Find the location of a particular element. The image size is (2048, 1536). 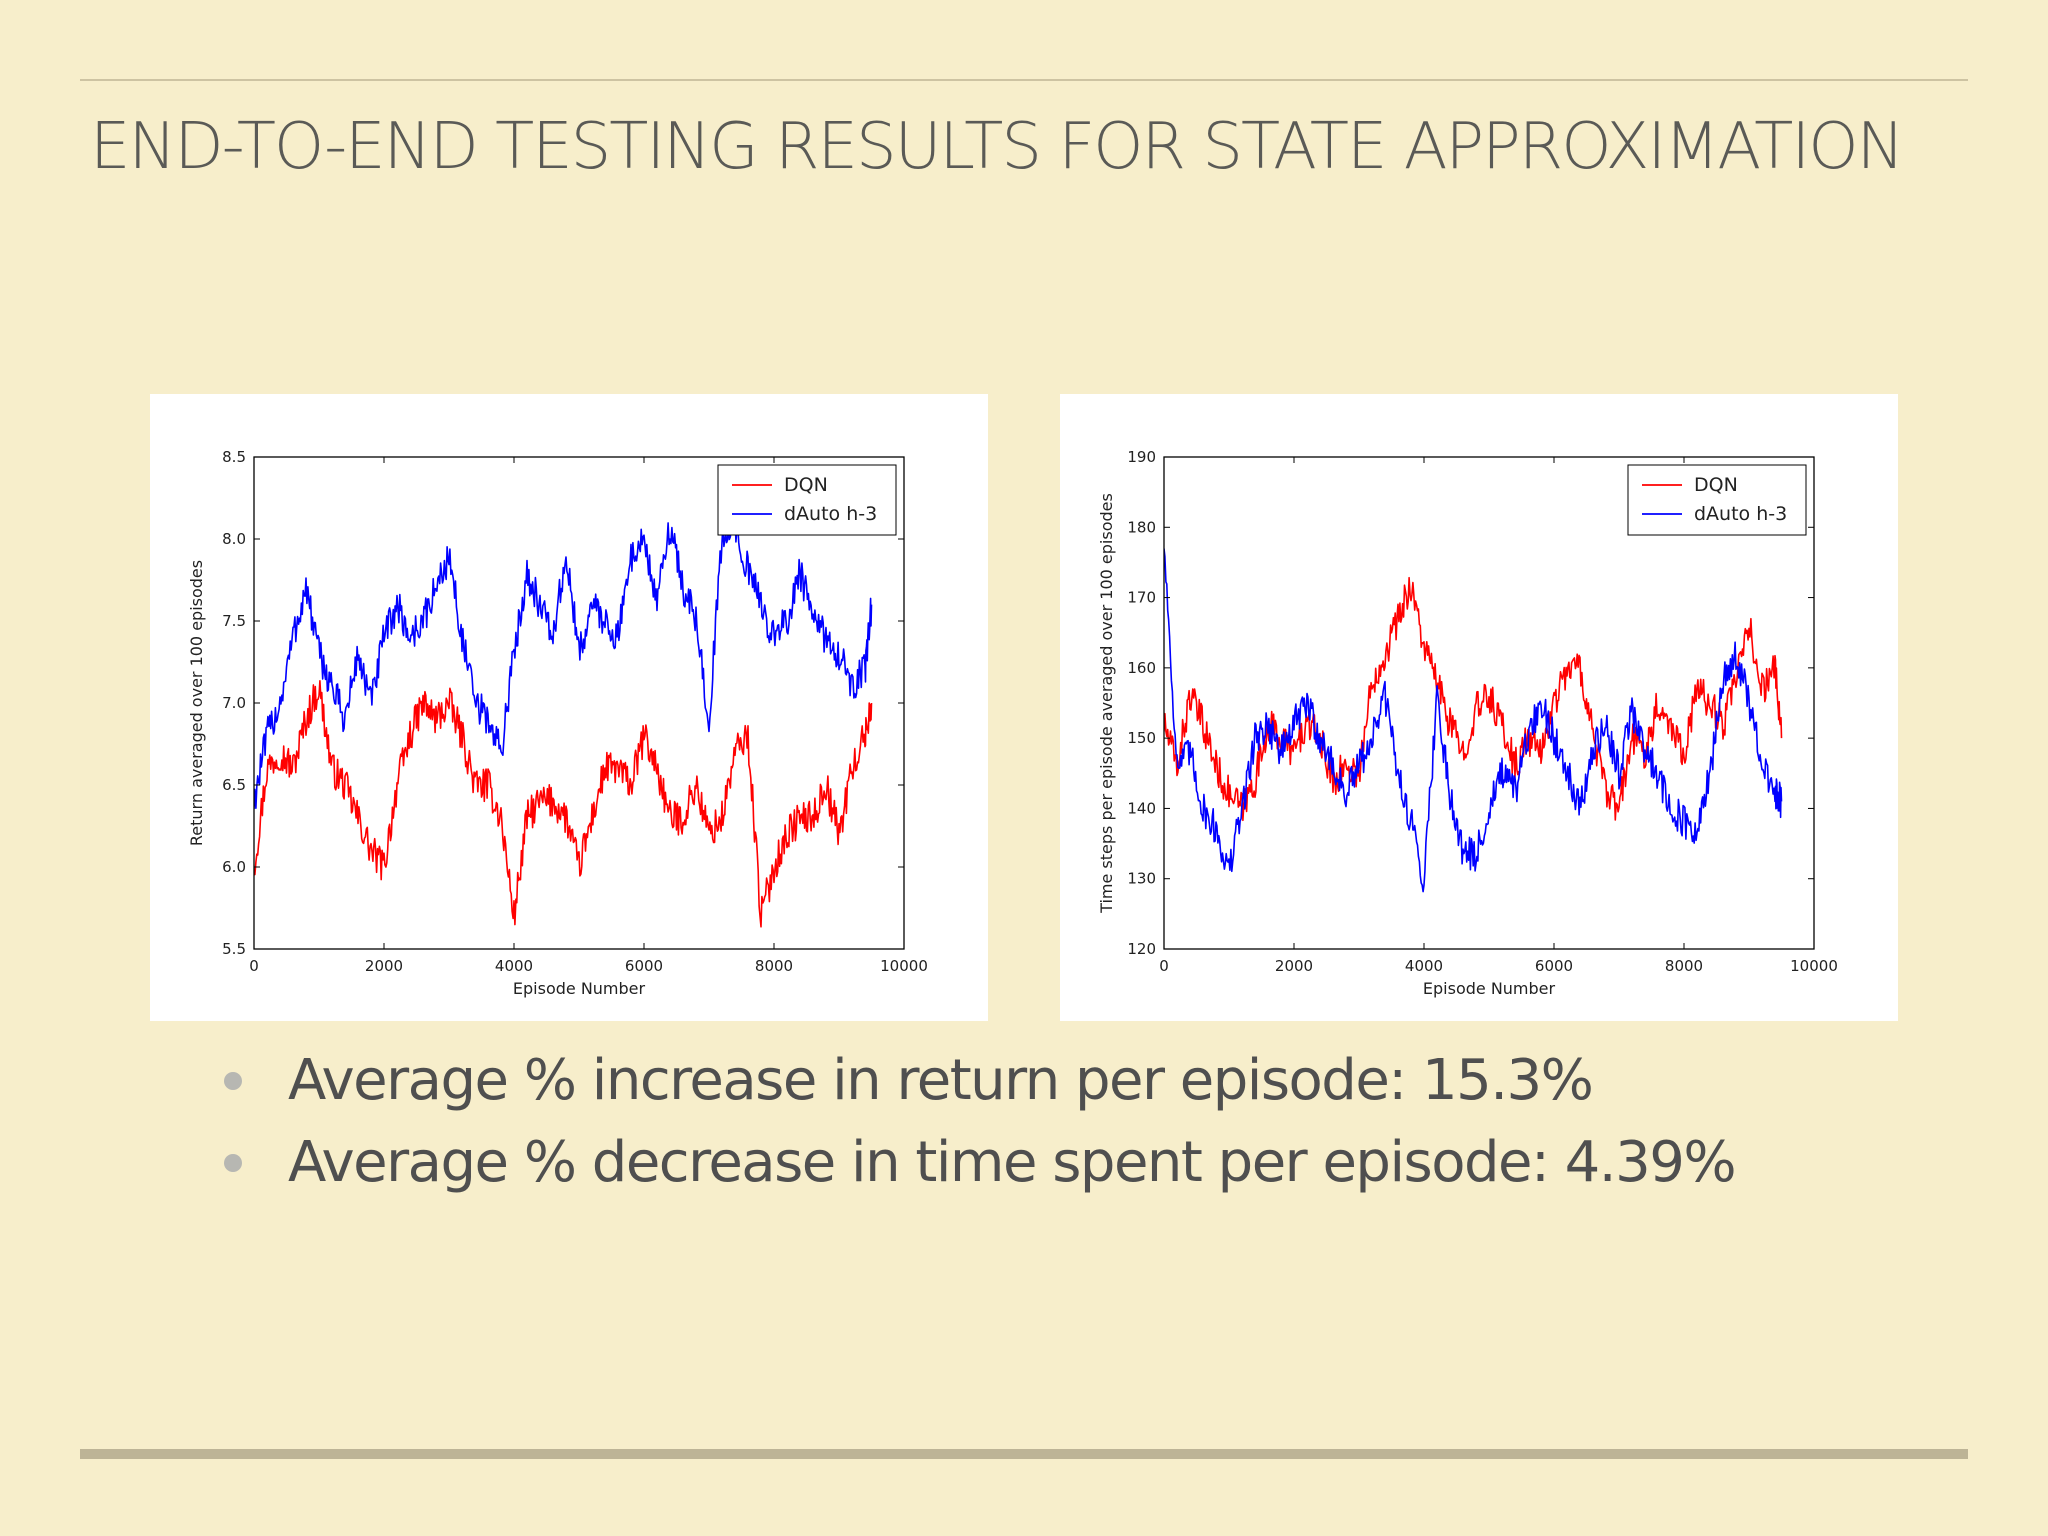

y-tick-label: 7.5 is located at coordinates (234, 621).